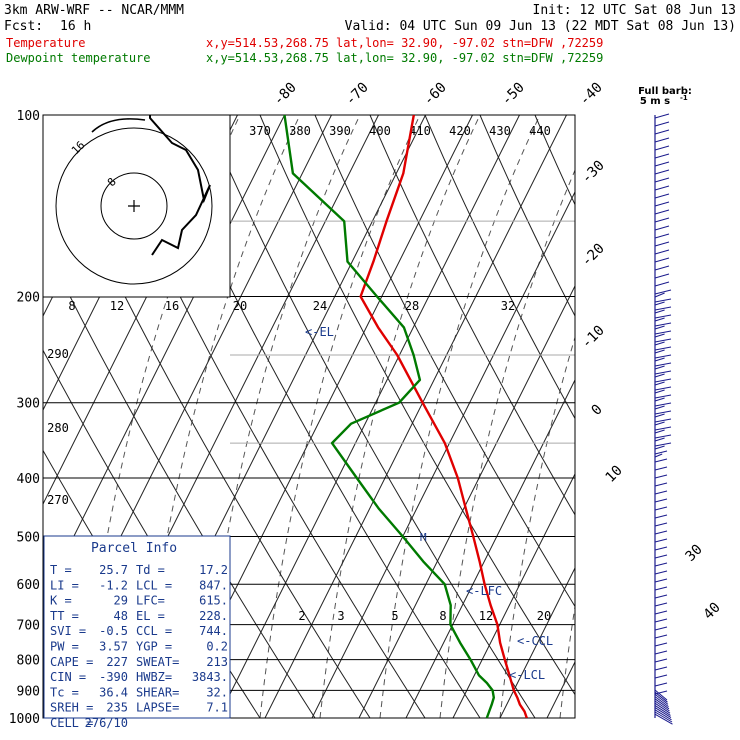  Describe the element at coordinates (300, 131) in the screenshot. I see `theta-label: 380` at that location.